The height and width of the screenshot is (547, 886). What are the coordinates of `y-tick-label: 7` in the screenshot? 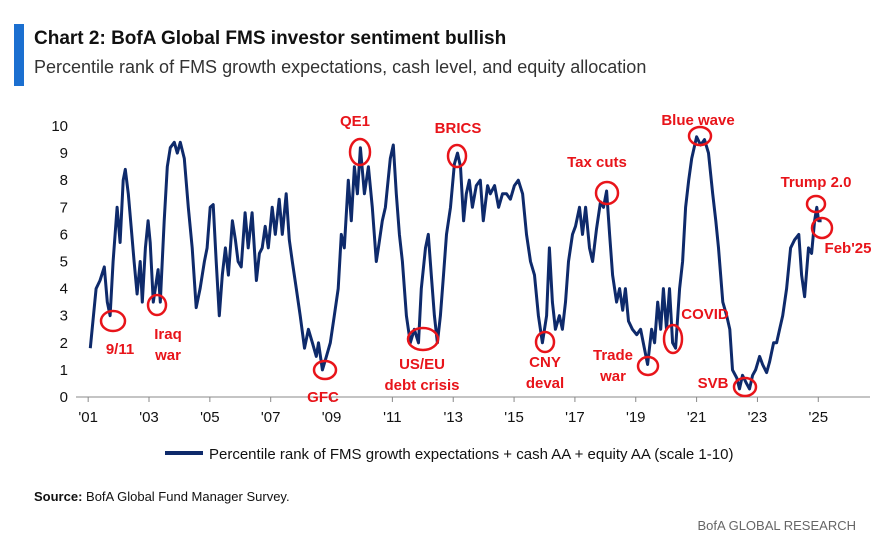 It's located at (64, 207).